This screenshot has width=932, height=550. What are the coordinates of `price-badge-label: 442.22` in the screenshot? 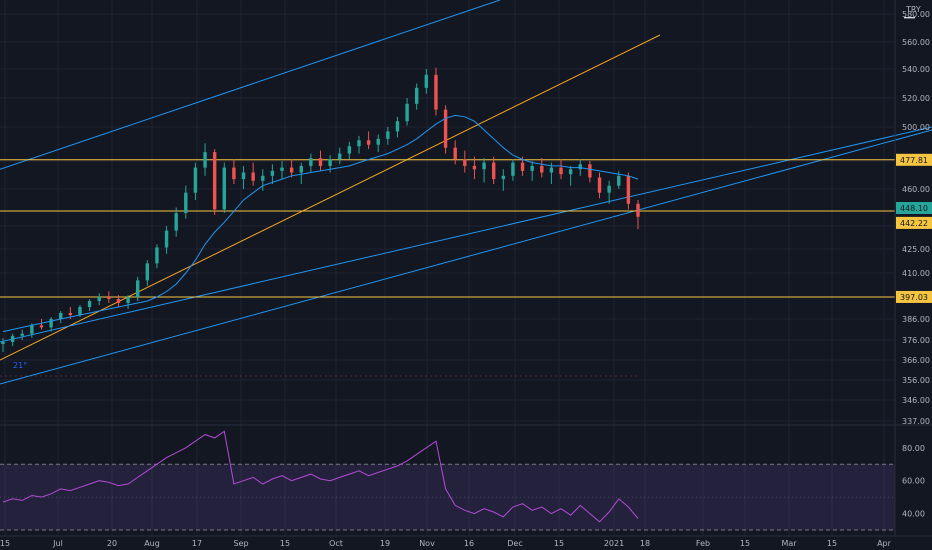 It's located at (914, 223).